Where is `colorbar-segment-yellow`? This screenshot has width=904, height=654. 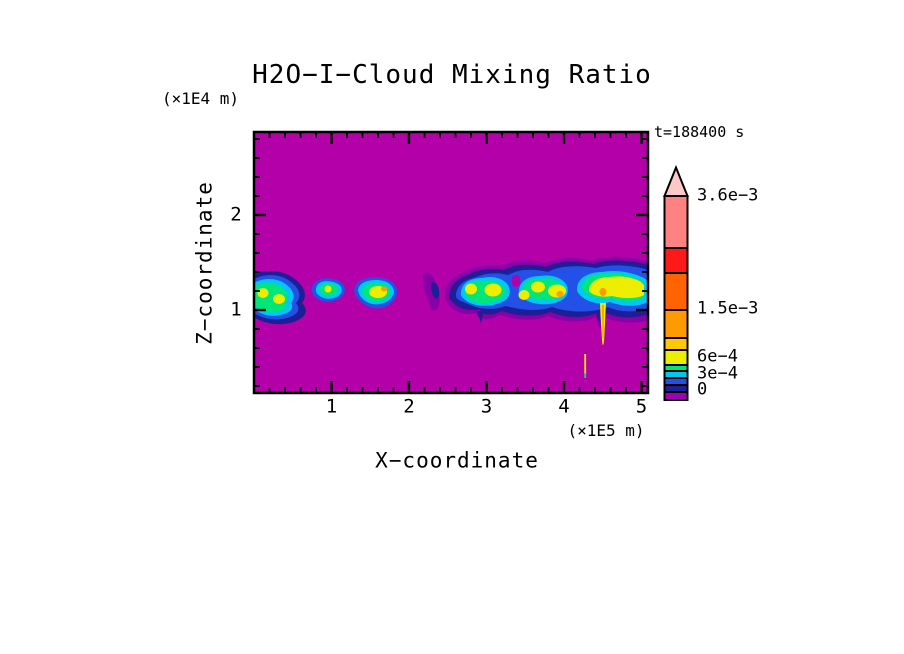 colorbar-segment-yellow is located at coordinates (676, 357).